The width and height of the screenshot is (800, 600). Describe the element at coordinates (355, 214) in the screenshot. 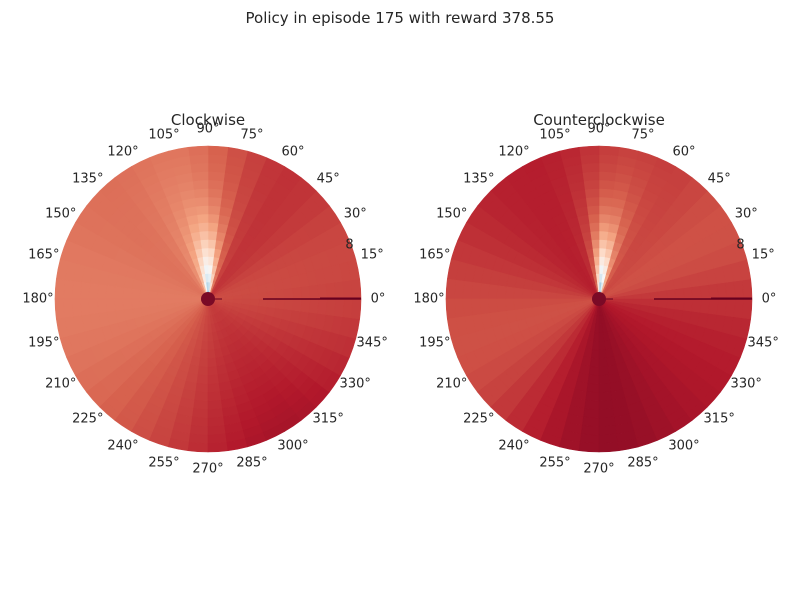

I see `theta-tick-label: 30°` at that location.